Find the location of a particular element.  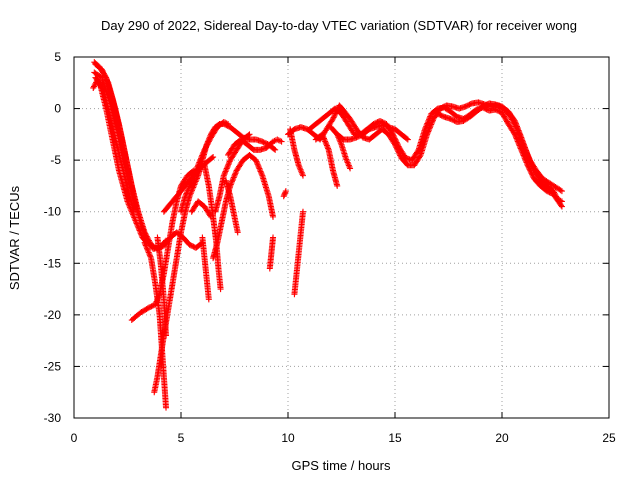

x-tick-label: 0 is located at coordinates (74, 438).